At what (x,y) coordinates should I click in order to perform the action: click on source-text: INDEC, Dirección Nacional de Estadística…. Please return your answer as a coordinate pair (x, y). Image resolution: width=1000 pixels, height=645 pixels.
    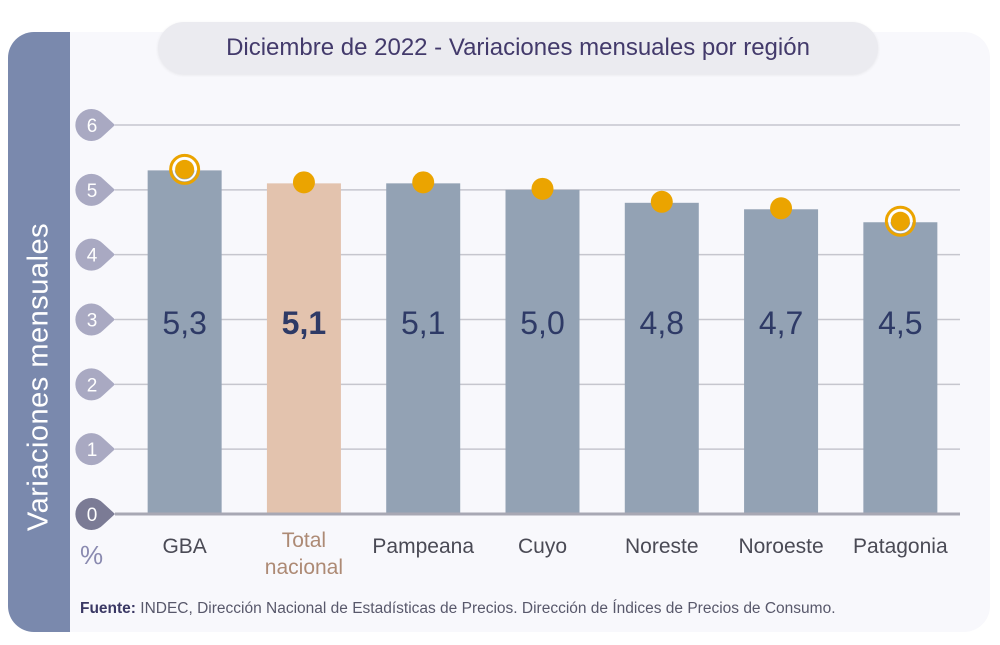
    Looking at the image, I should click on (485, 608).